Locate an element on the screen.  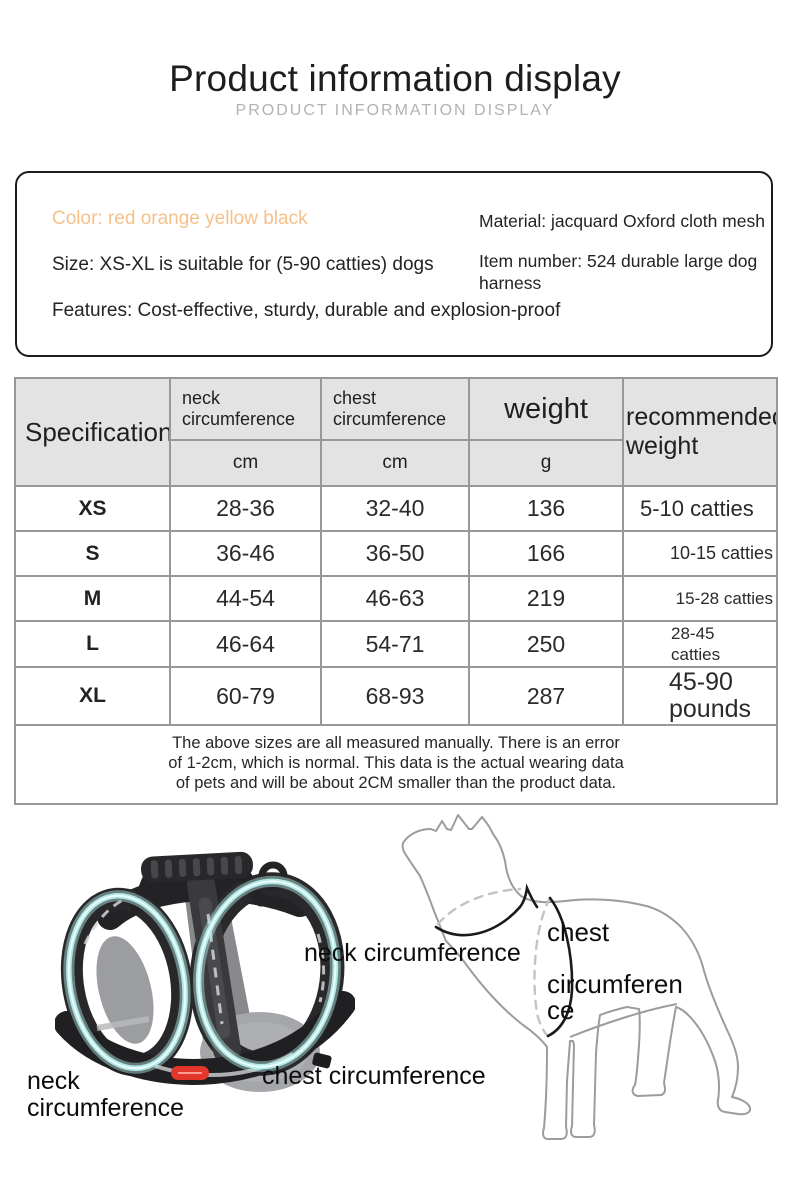
size-cell: M is located at coordinates (92, 598).